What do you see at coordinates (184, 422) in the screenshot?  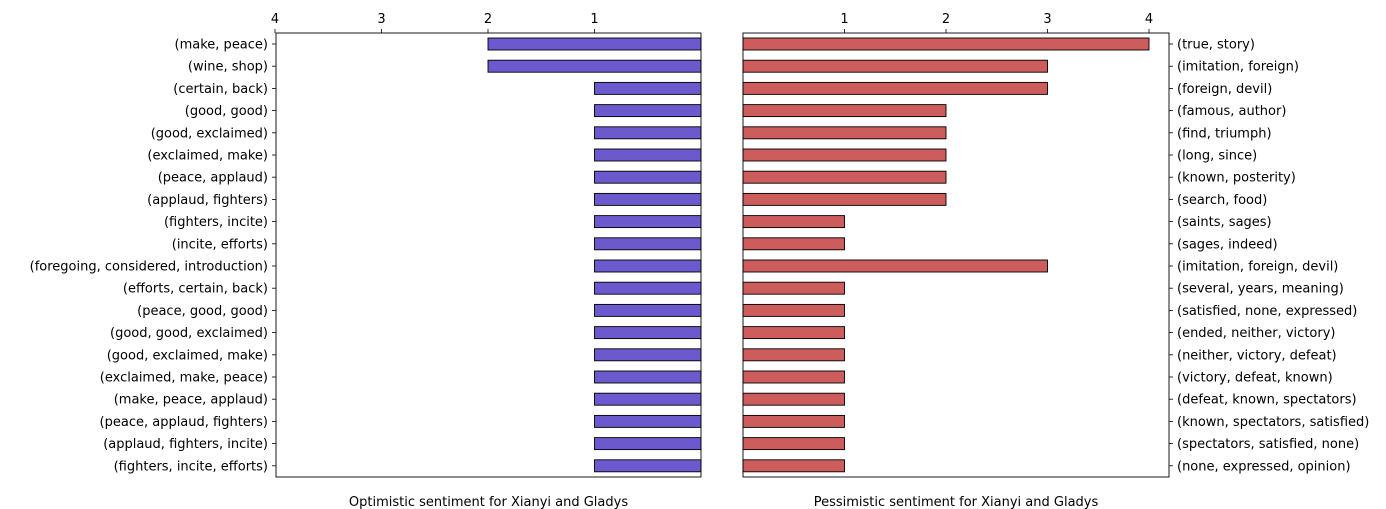 I see `optimistic-category-label: (peace, applaud, fighters)` at bounding box center [184, 422].